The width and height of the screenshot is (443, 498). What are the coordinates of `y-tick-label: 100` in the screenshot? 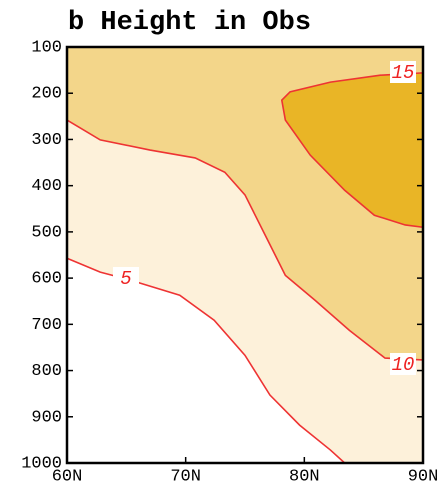 It's located at (46, 47).